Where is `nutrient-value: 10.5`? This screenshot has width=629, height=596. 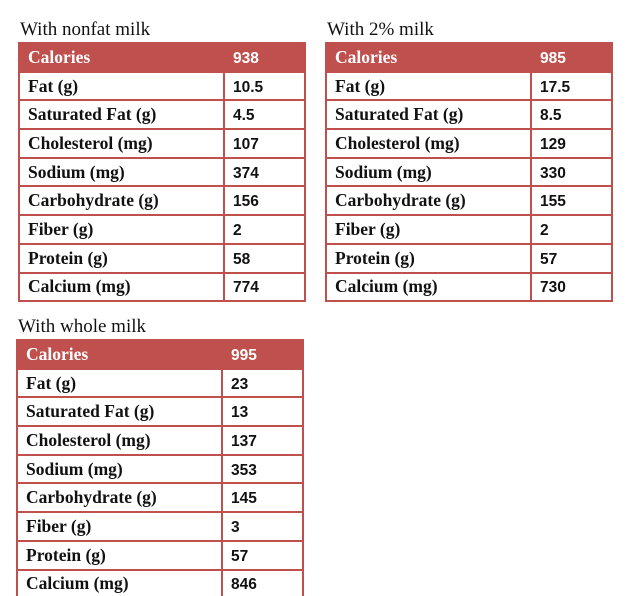 nutrient-value: 10.5 is located at coordinates (264, 86).